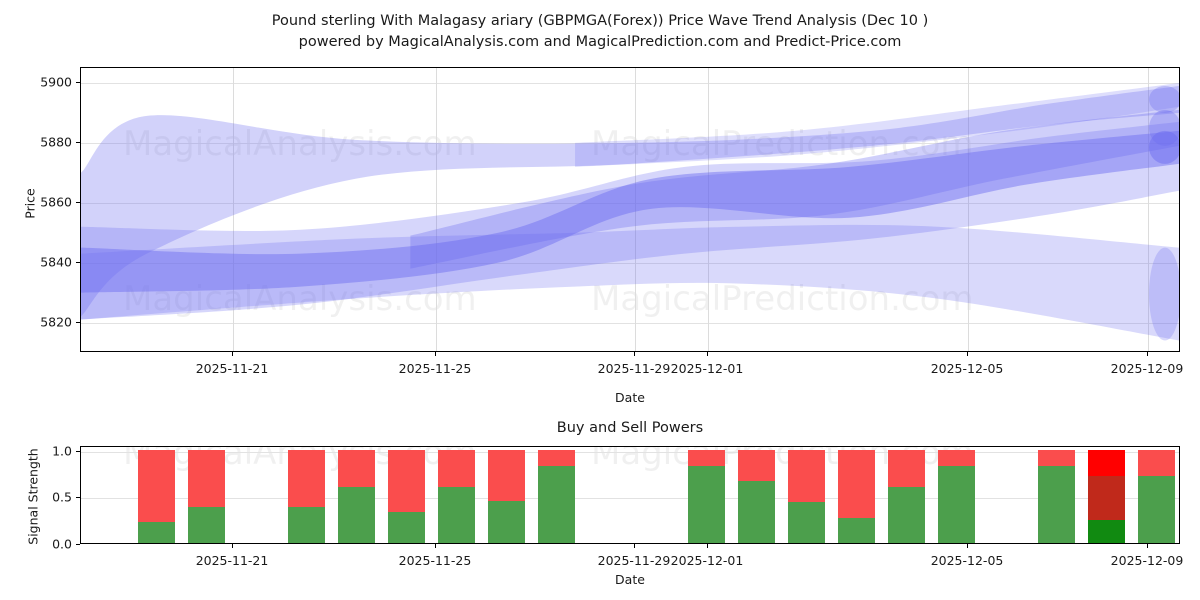 The width and height of the screenshot is (1200, 600). Describe the element at coordinates (62, 497) in the screenshot. I see `bars-y-tick-label: 0.5` at that location.